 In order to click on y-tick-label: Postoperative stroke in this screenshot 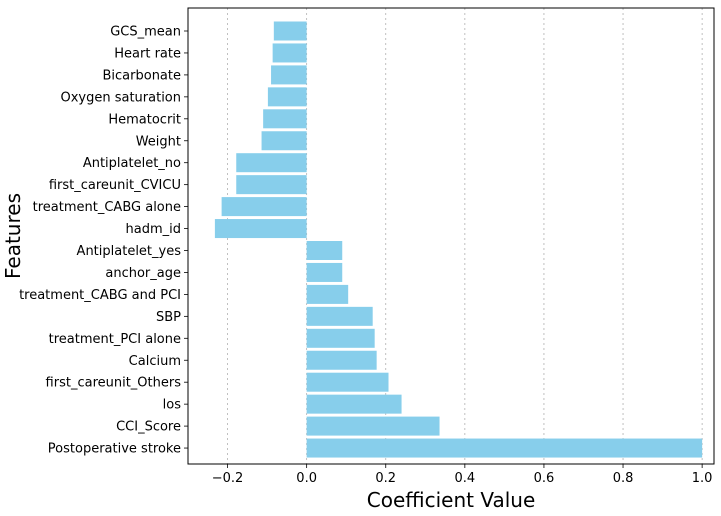, I will do `click(114, 449)`.